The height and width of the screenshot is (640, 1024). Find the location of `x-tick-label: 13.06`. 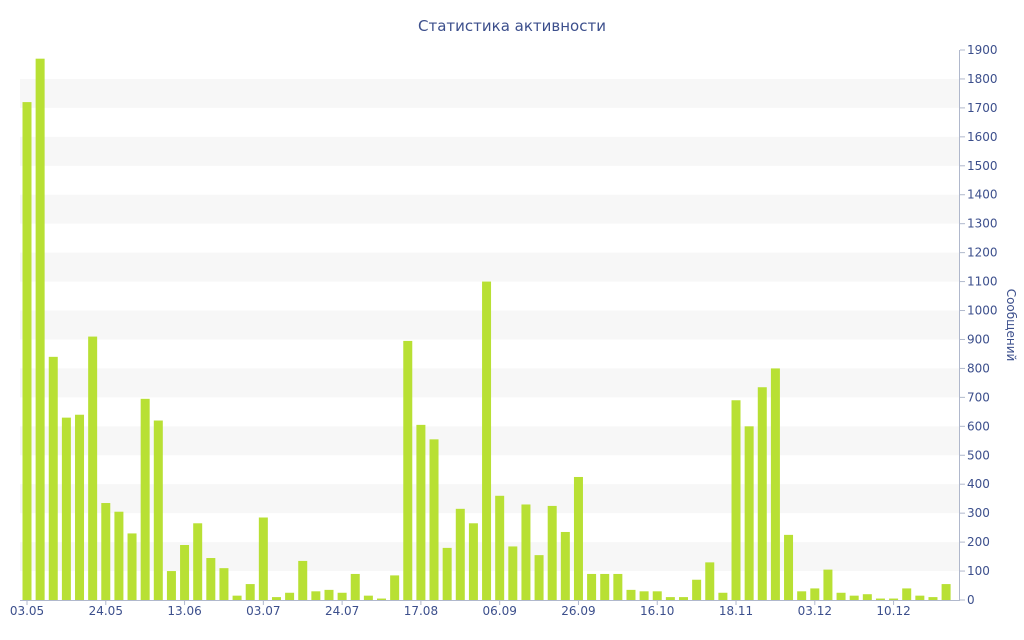

x-tick-label: 13.06 is located at coordinates (184, 611).